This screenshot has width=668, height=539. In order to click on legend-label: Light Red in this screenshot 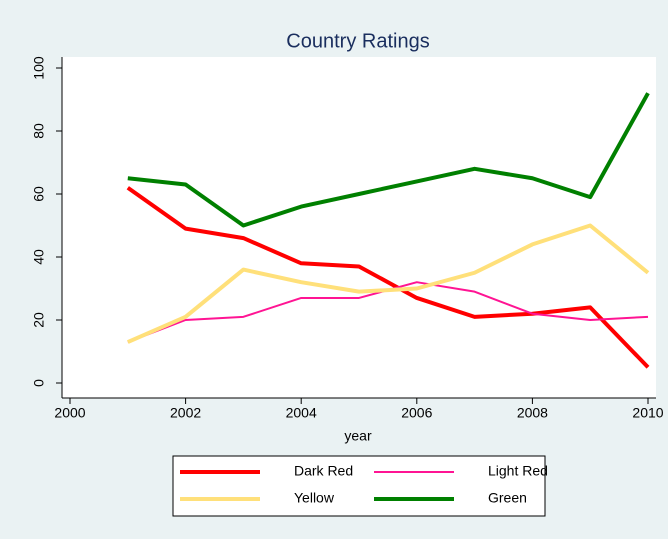, I will do `click(518, 471)`.